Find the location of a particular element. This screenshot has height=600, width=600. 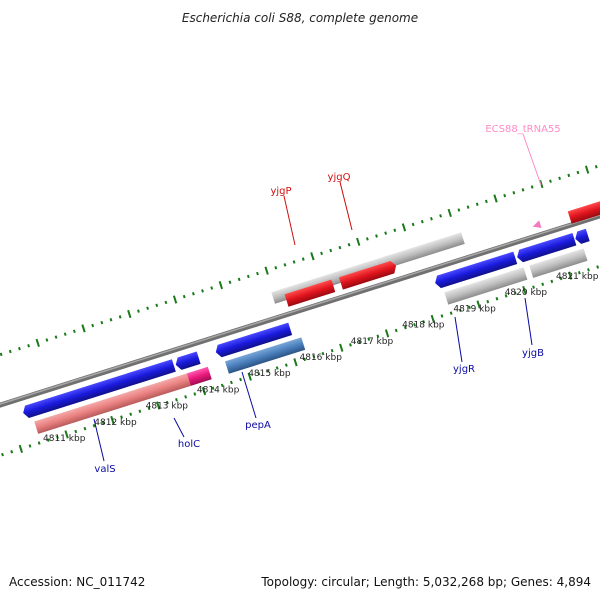

gene-valS is located at coordinates (98, 389).